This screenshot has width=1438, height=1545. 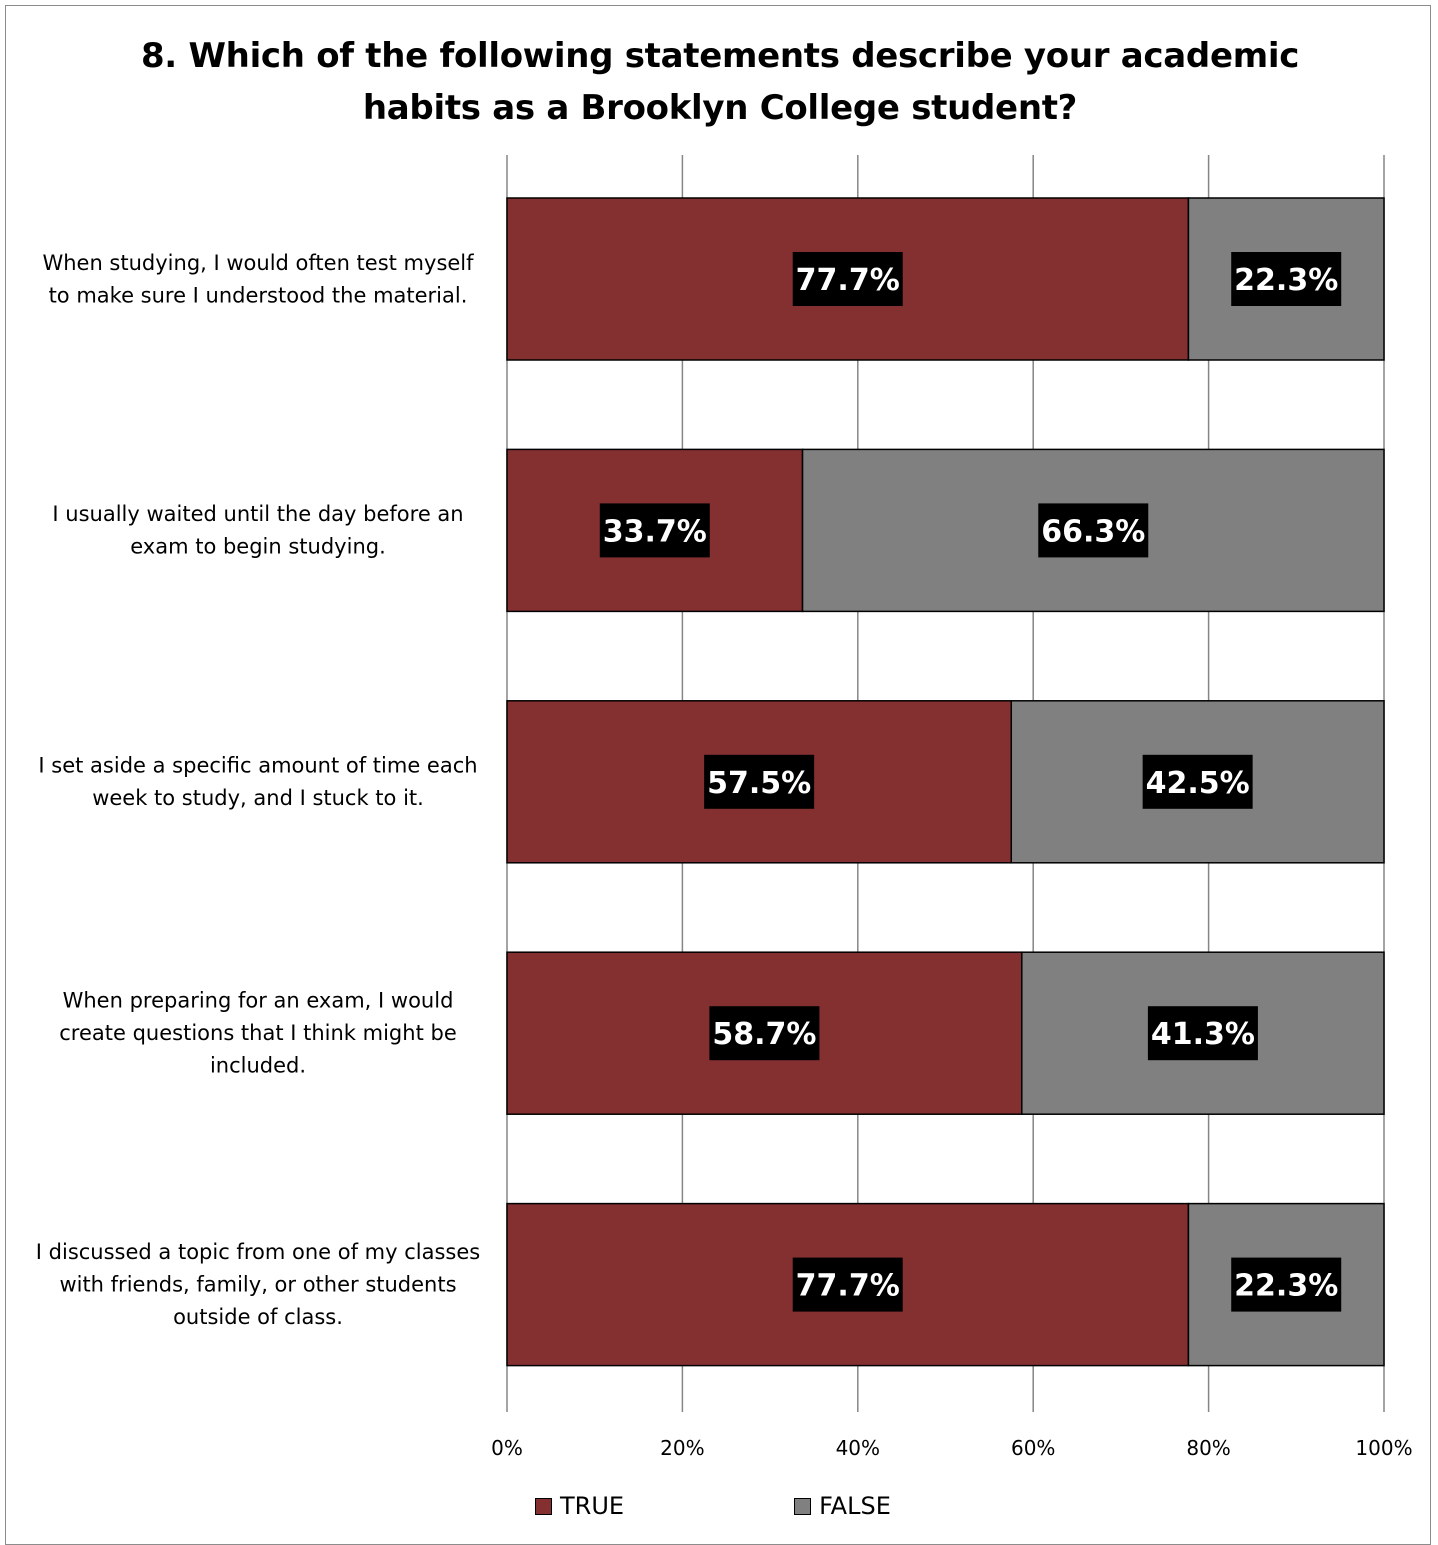 I want to click on x-tick-label-1: 20%, so click(x=682, y=1448).